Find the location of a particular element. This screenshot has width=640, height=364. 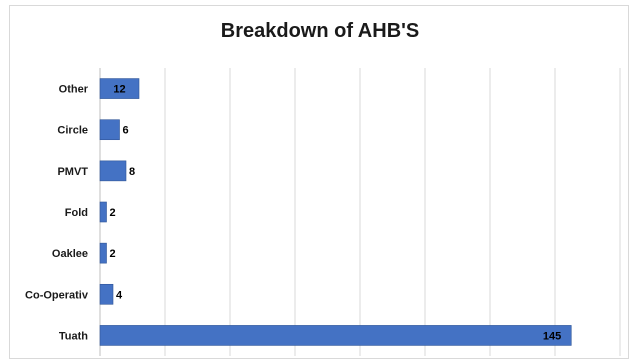

data-label: 12 is located at coordinates (119, 90).